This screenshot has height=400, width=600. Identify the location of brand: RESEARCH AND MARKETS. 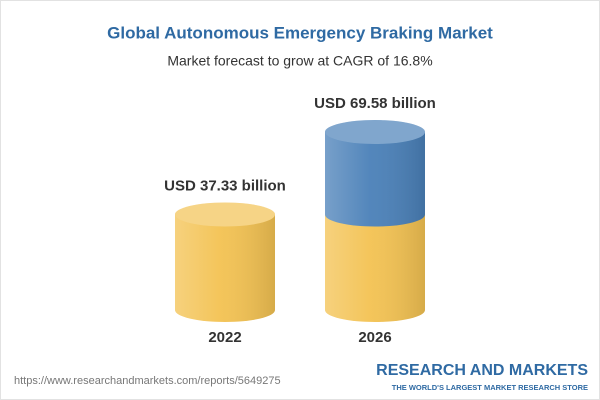
(482, 370).